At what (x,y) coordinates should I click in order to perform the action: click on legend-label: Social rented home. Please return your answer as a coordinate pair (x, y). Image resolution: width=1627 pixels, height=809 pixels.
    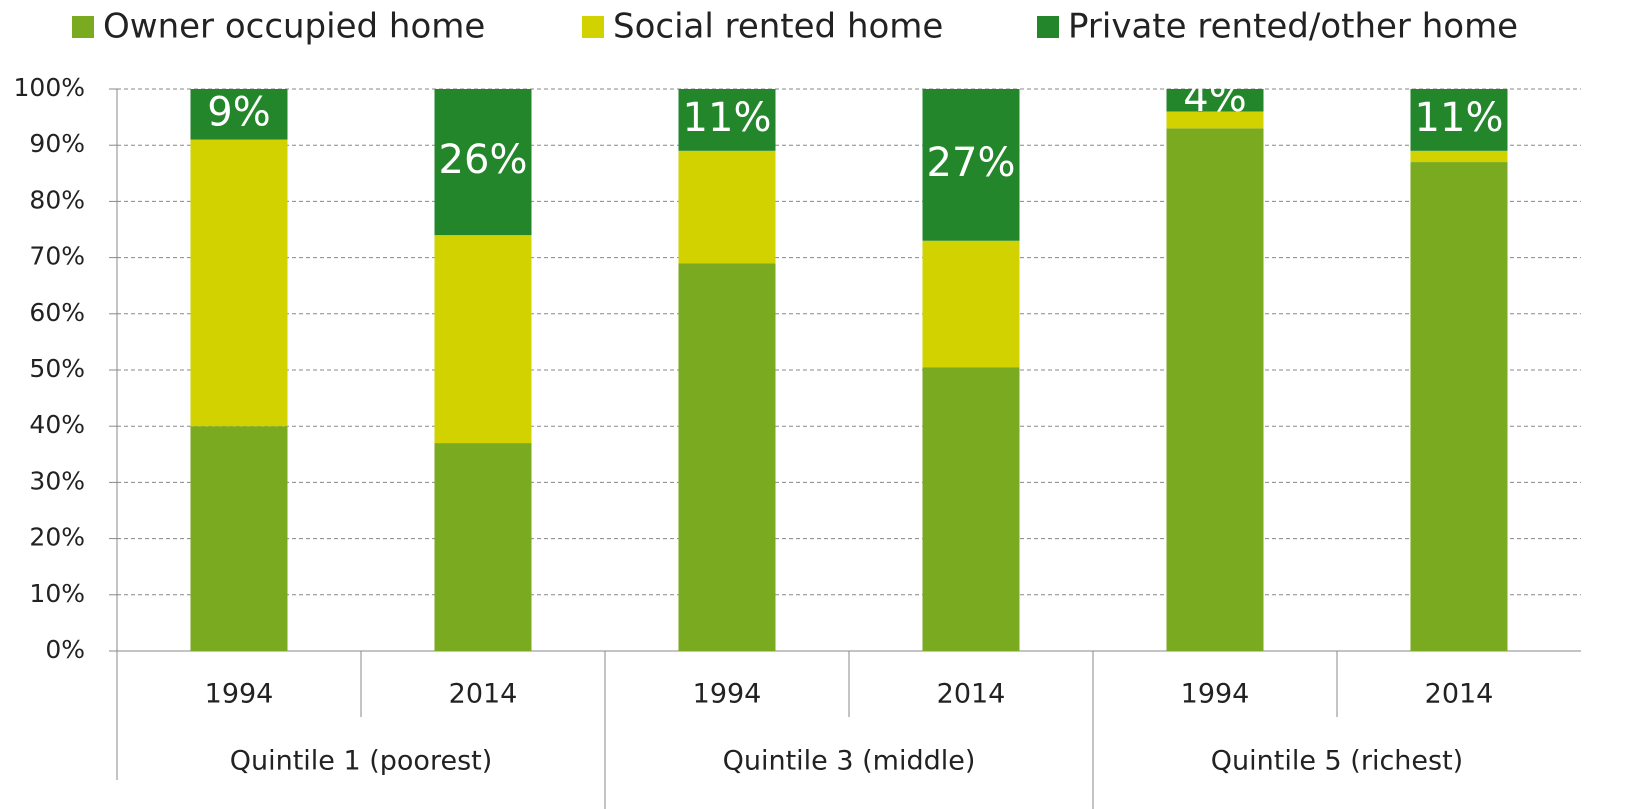
    Looking at the image, I should click on (778, 27).